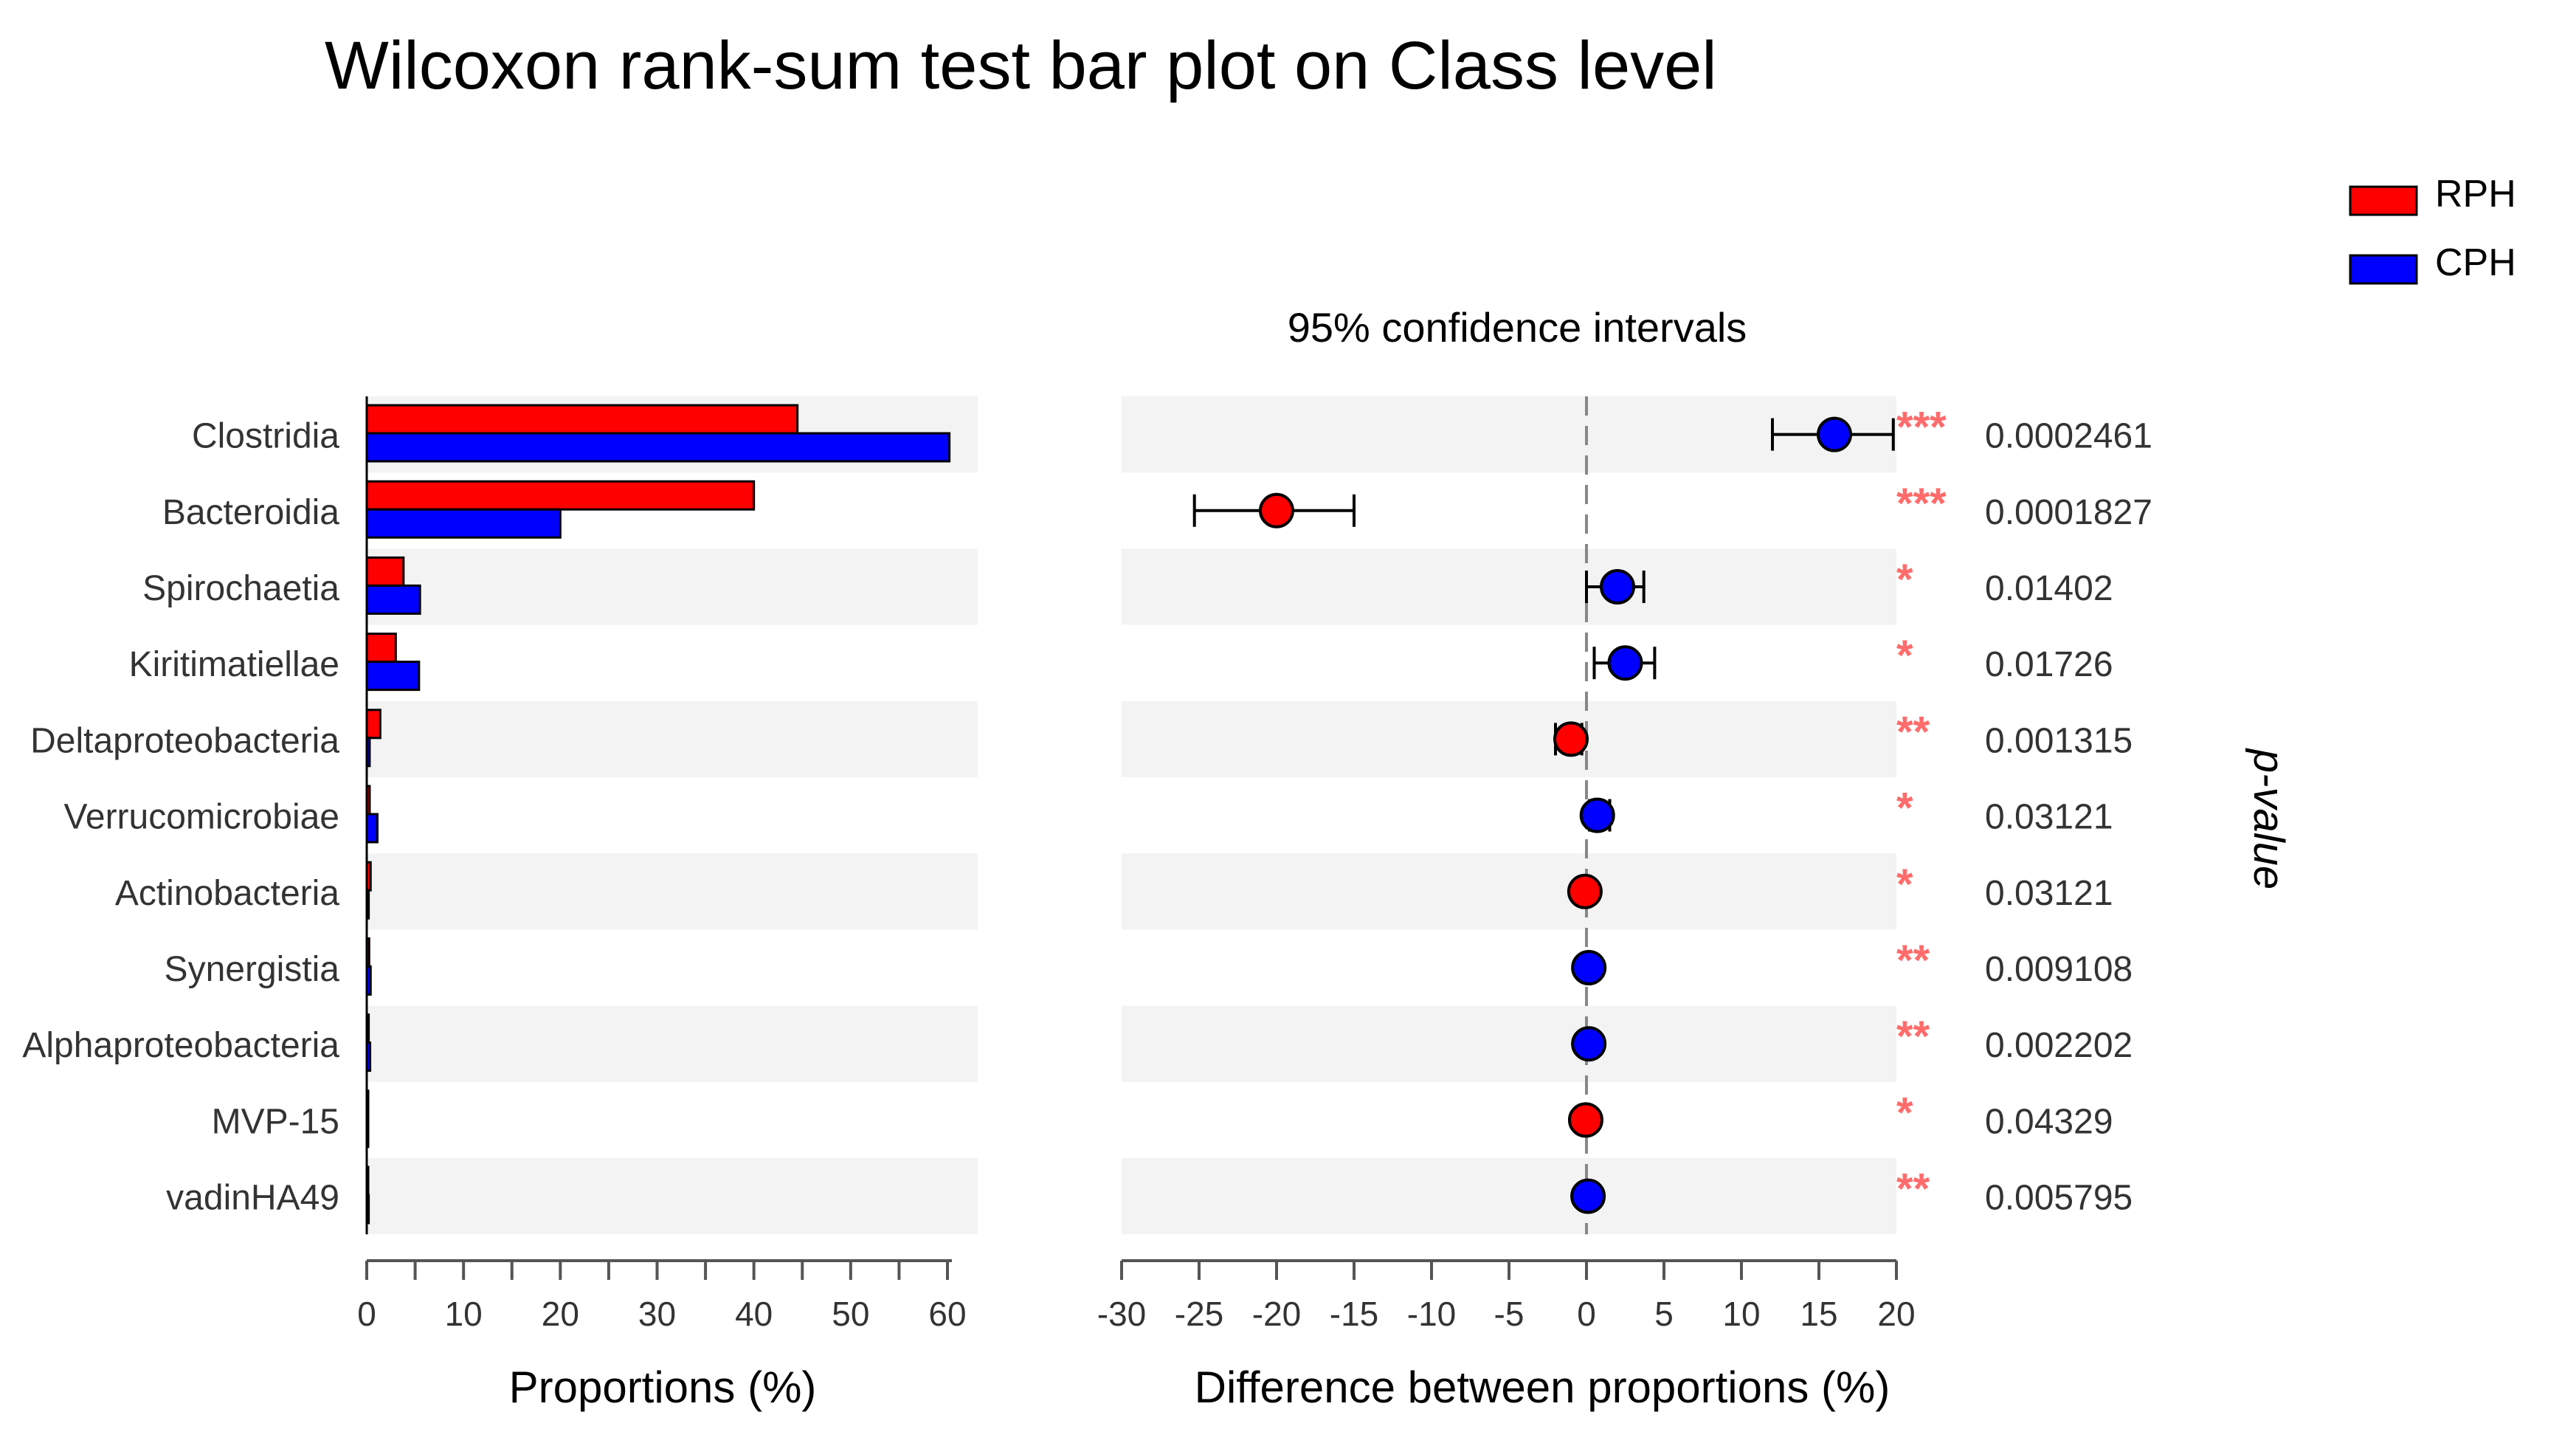 Image resolution: width=2576 pixels, height=1443 pixels. What do you see at coordinates (1199, 1314) in the screenshot?
I see `ci-tick-label: -25` at bounding box center [1199, 1314].